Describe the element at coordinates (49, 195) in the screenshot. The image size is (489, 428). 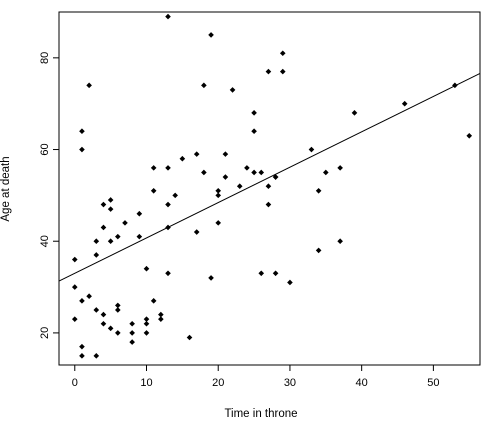
I see `y-axis: 20 40 60 80` at that location.